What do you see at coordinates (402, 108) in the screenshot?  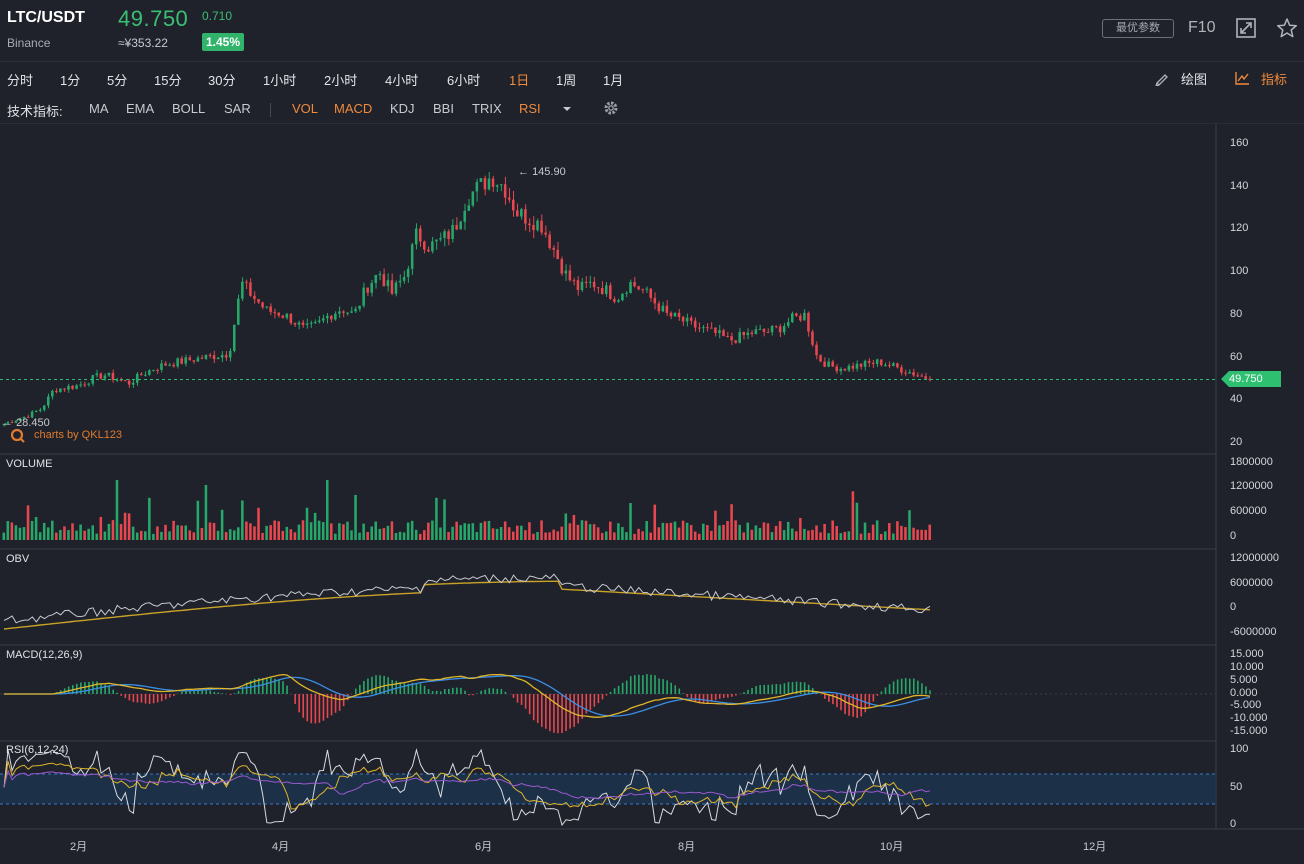 I see `indicator-kdj: KDJ` at bounding box center [402, 108].